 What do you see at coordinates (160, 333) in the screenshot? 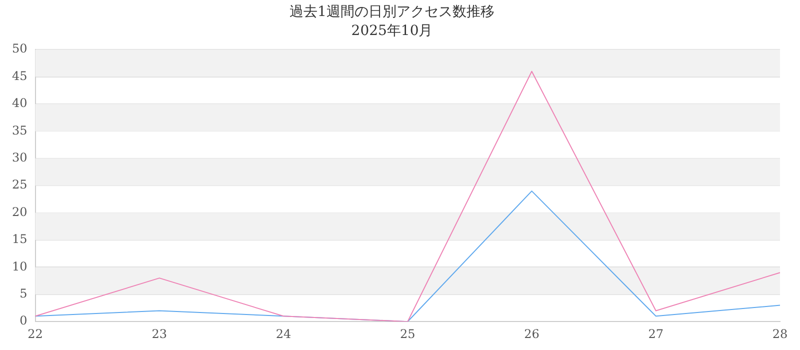
I see `x-tick-label: 23` at bounding box center [160, 333].